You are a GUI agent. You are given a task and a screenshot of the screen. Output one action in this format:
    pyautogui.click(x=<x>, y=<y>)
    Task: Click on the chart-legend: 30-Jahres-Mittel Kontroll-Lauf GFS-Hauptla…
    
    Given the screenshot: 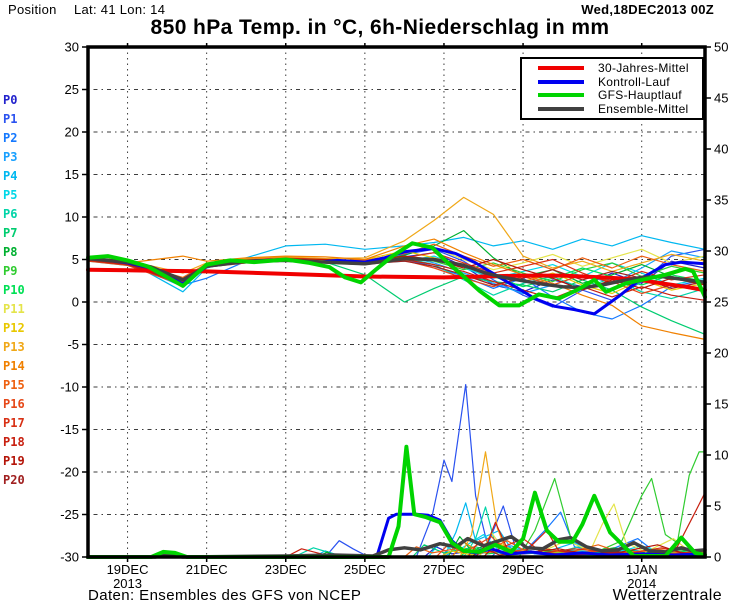 What is the action you would take?
    pyautogui.click(x=612, y=88)
    